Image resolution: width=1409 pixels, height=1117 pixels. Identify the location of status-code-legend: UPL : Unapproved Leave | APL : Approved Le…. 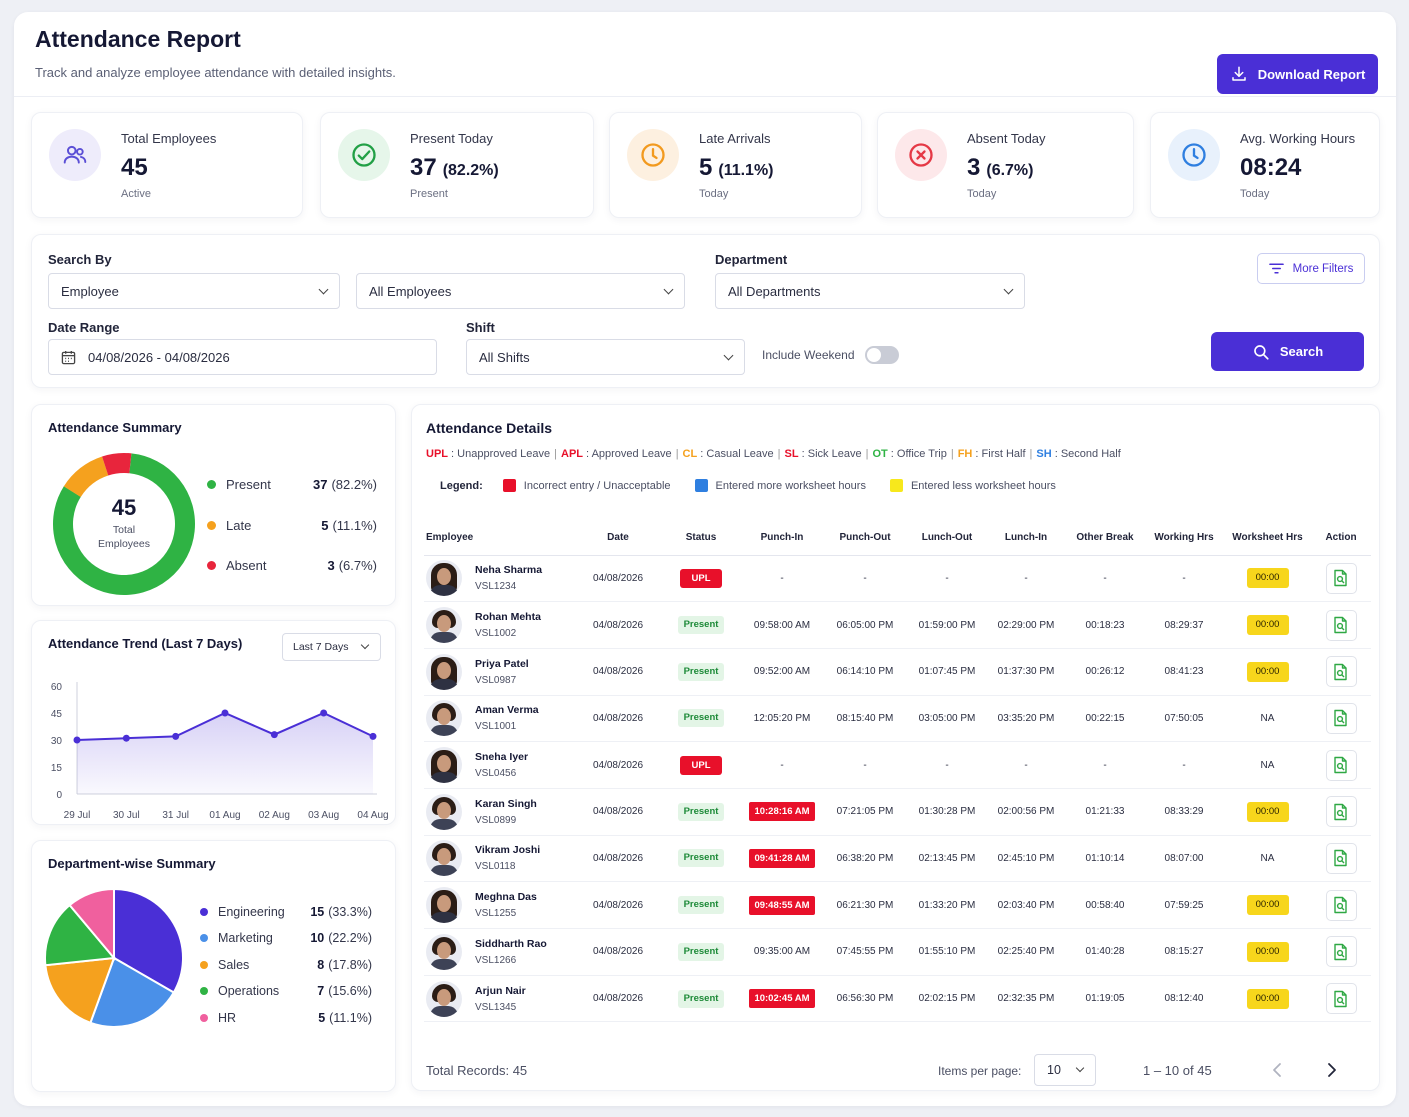
(773, 454).